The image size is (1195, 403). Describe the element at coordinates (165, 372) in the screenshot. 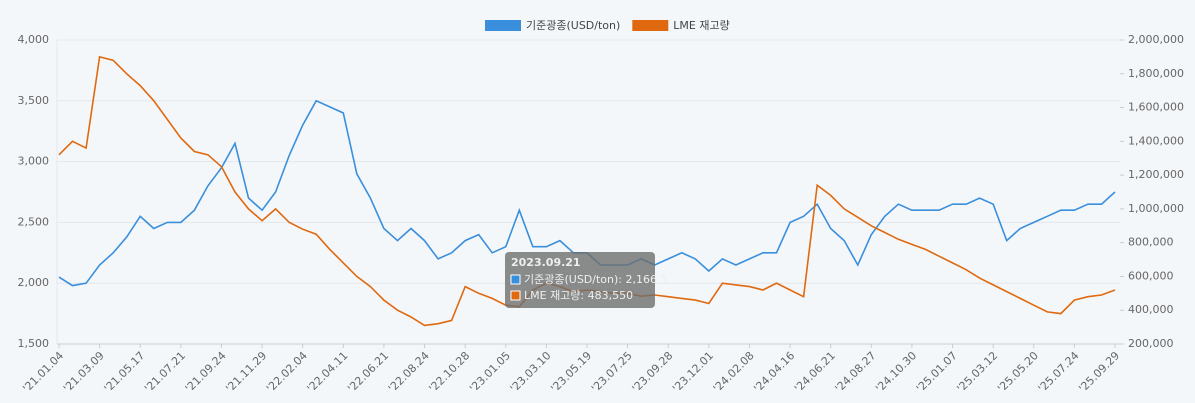

I see `x-tick-label: '21.07.21` at that location.